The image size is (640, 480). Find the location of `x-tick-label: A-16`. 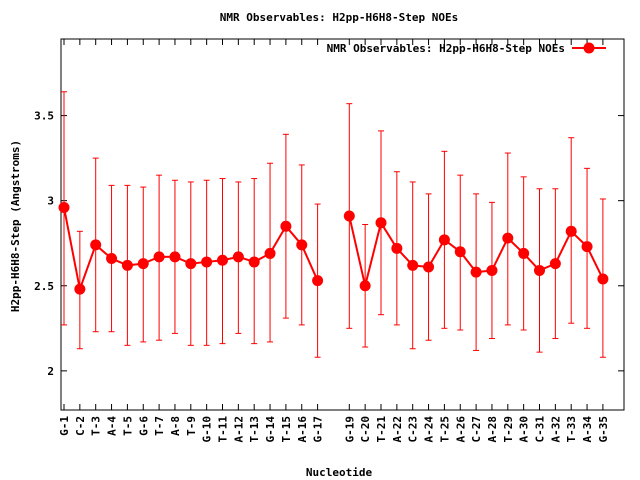

x-tick-label: A-16 is located at coordinates (302, 429).